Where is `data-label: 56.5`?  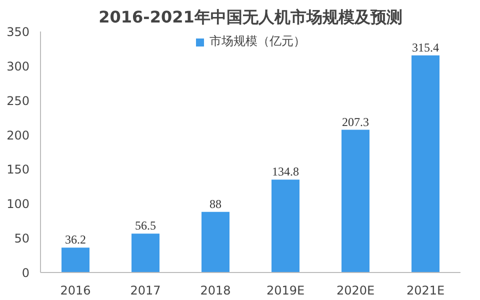
data-label: 56.5 is located at coordinates (145, 225).